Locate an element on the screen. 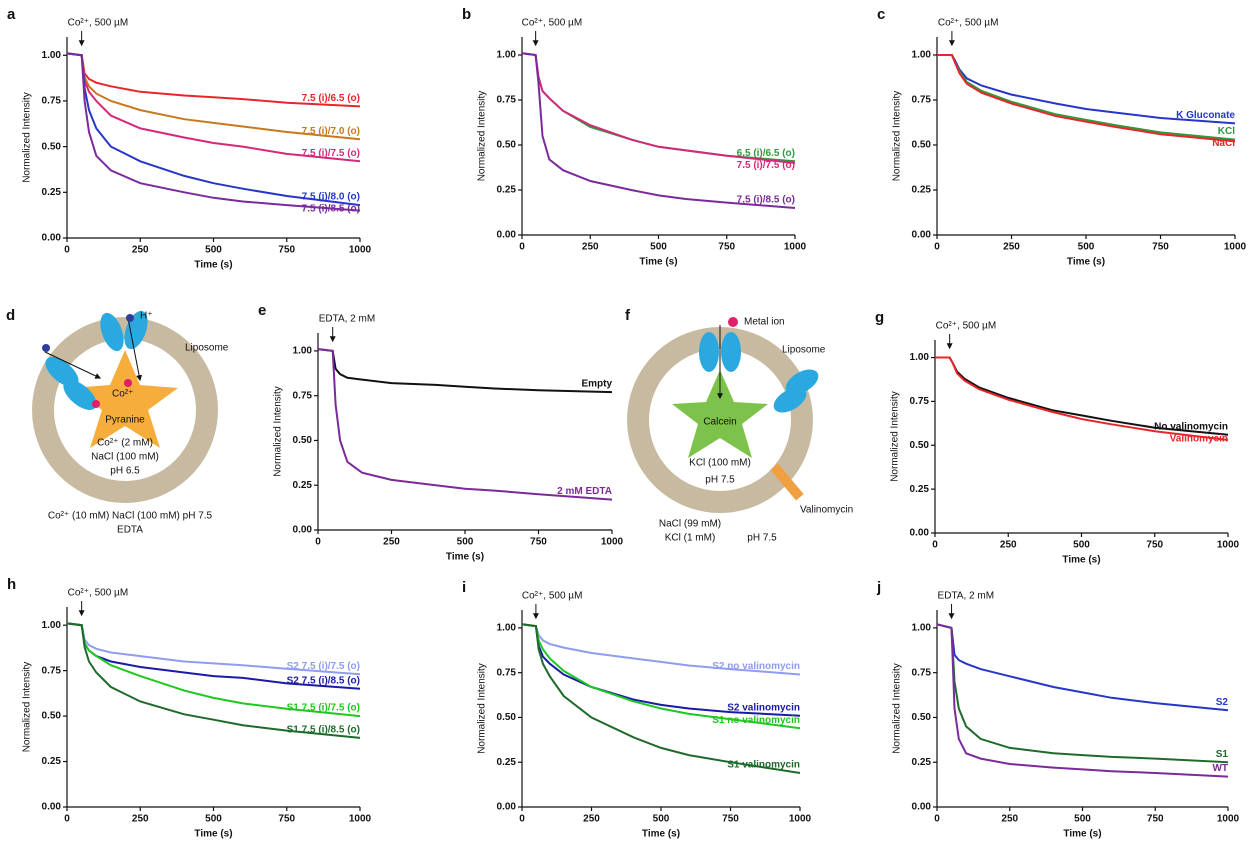 The image size is (1252, 856). metal-ion is located at coordinates (733, 322).